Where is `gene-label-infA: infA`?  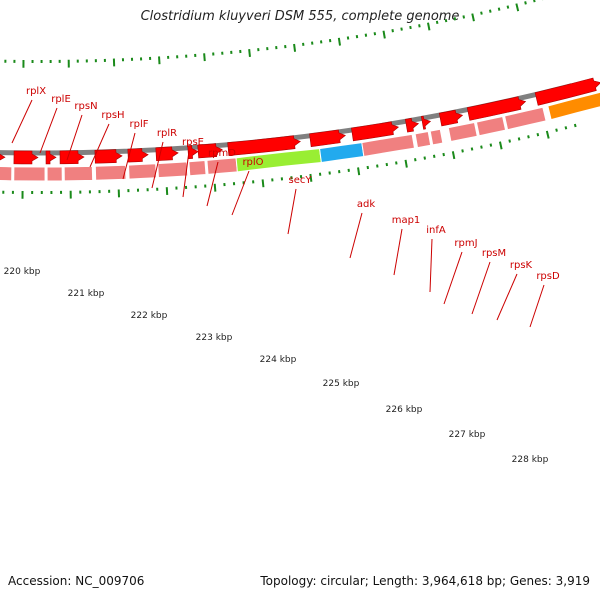 gene-label-infA: infA is located at coordinates (436, 230).